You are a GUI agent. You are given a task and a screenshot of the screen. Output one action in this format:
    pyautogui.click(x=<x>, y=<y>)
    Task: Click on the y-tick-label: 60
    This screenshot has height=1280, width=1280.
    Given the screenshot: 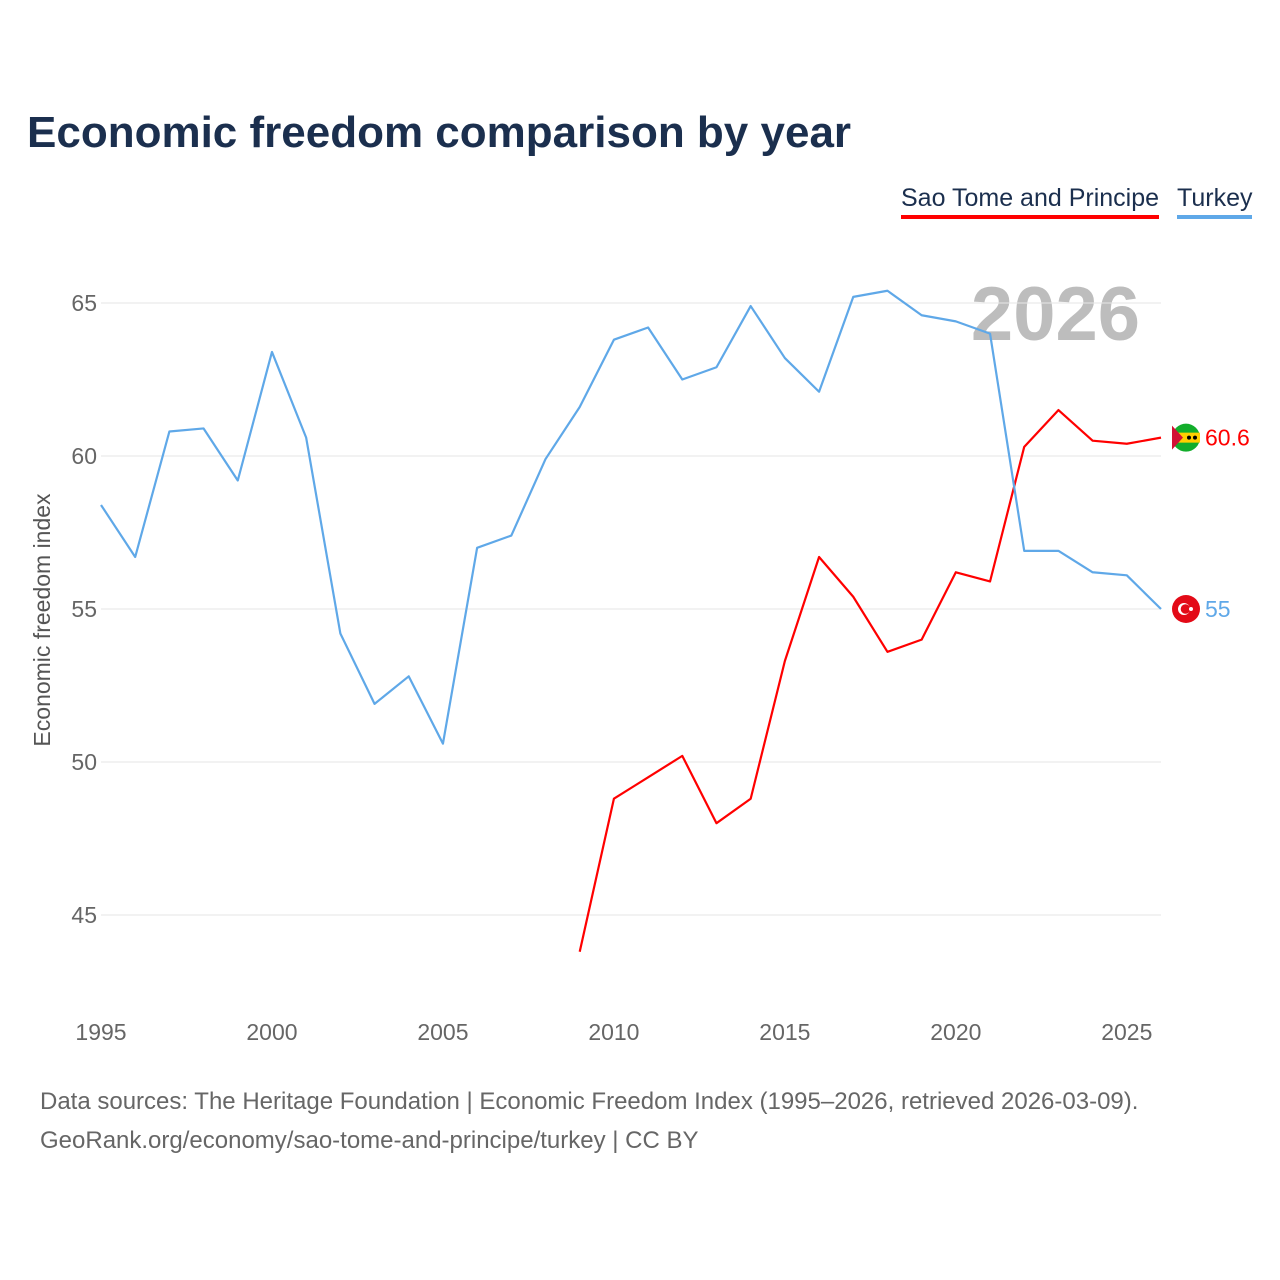 What is the action you would take?
    pyautogui.click(x=84, y=456)
    